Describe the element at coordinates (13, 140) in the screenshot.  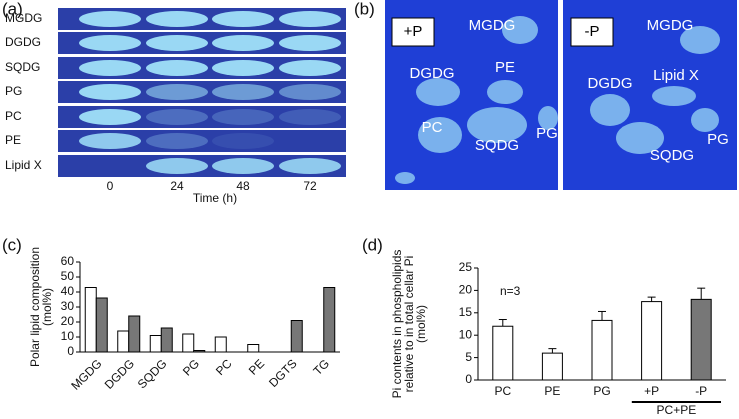
I see `row-label: PE` at that location.